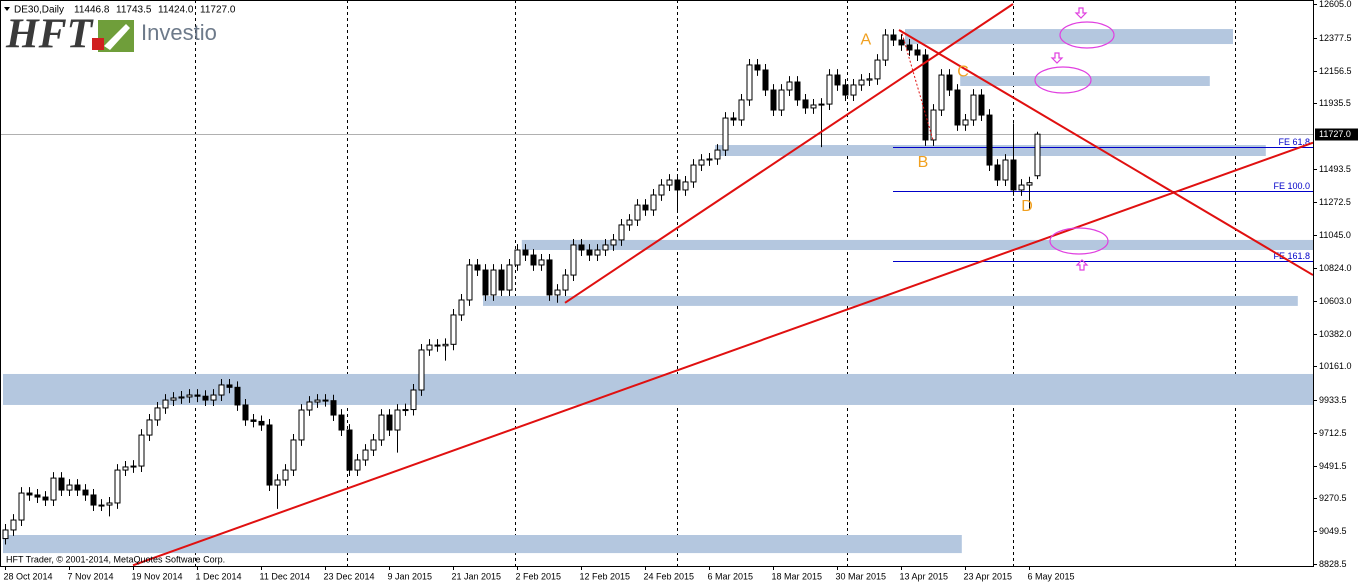 This screenshot has width=1358, height=586. Describe the element at coordinates (1079, 241) in the screenshot. I see `ellipse` at that location.